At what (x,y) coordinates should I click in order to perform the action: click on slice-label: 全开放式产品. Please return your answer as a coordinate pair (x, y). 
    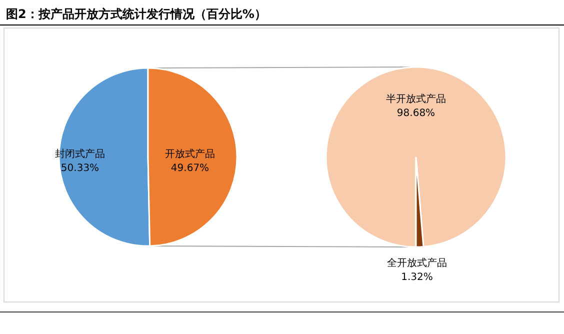
    Looking at the image, I should click on (417, 263).